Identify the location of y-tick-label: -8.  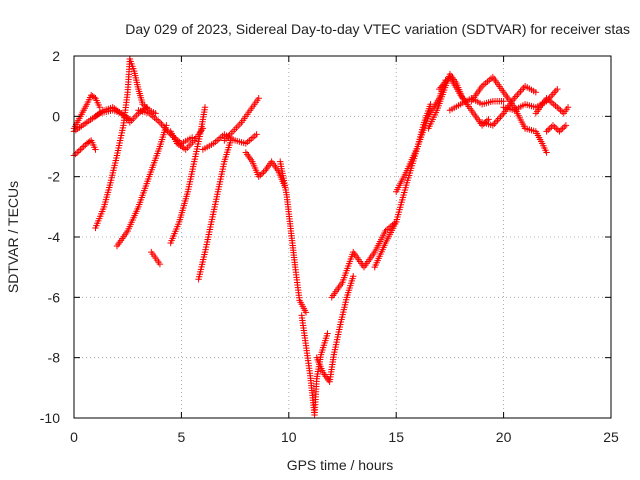
(54, 358).